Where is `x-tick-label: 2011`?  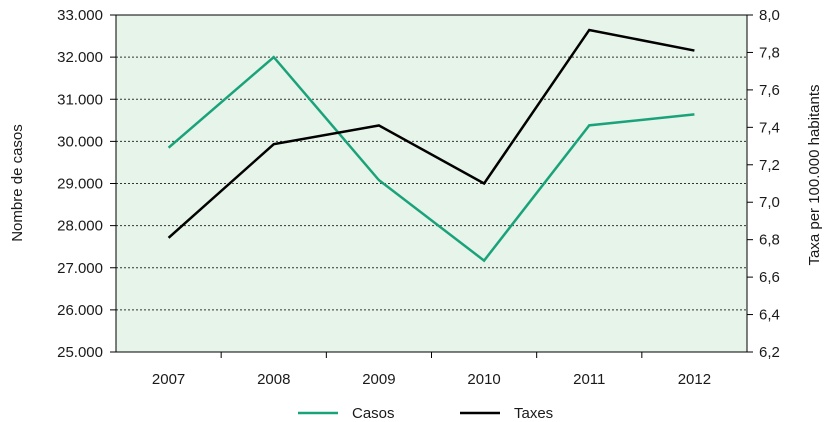
x-tick-label: 2011 is located at coordinates (589, 379).